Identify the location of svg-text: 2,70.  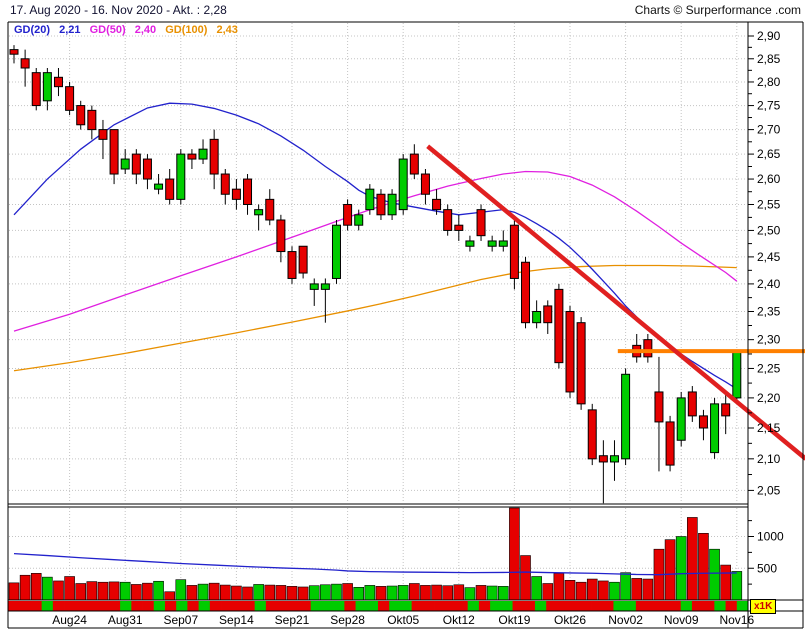
(769, 130).